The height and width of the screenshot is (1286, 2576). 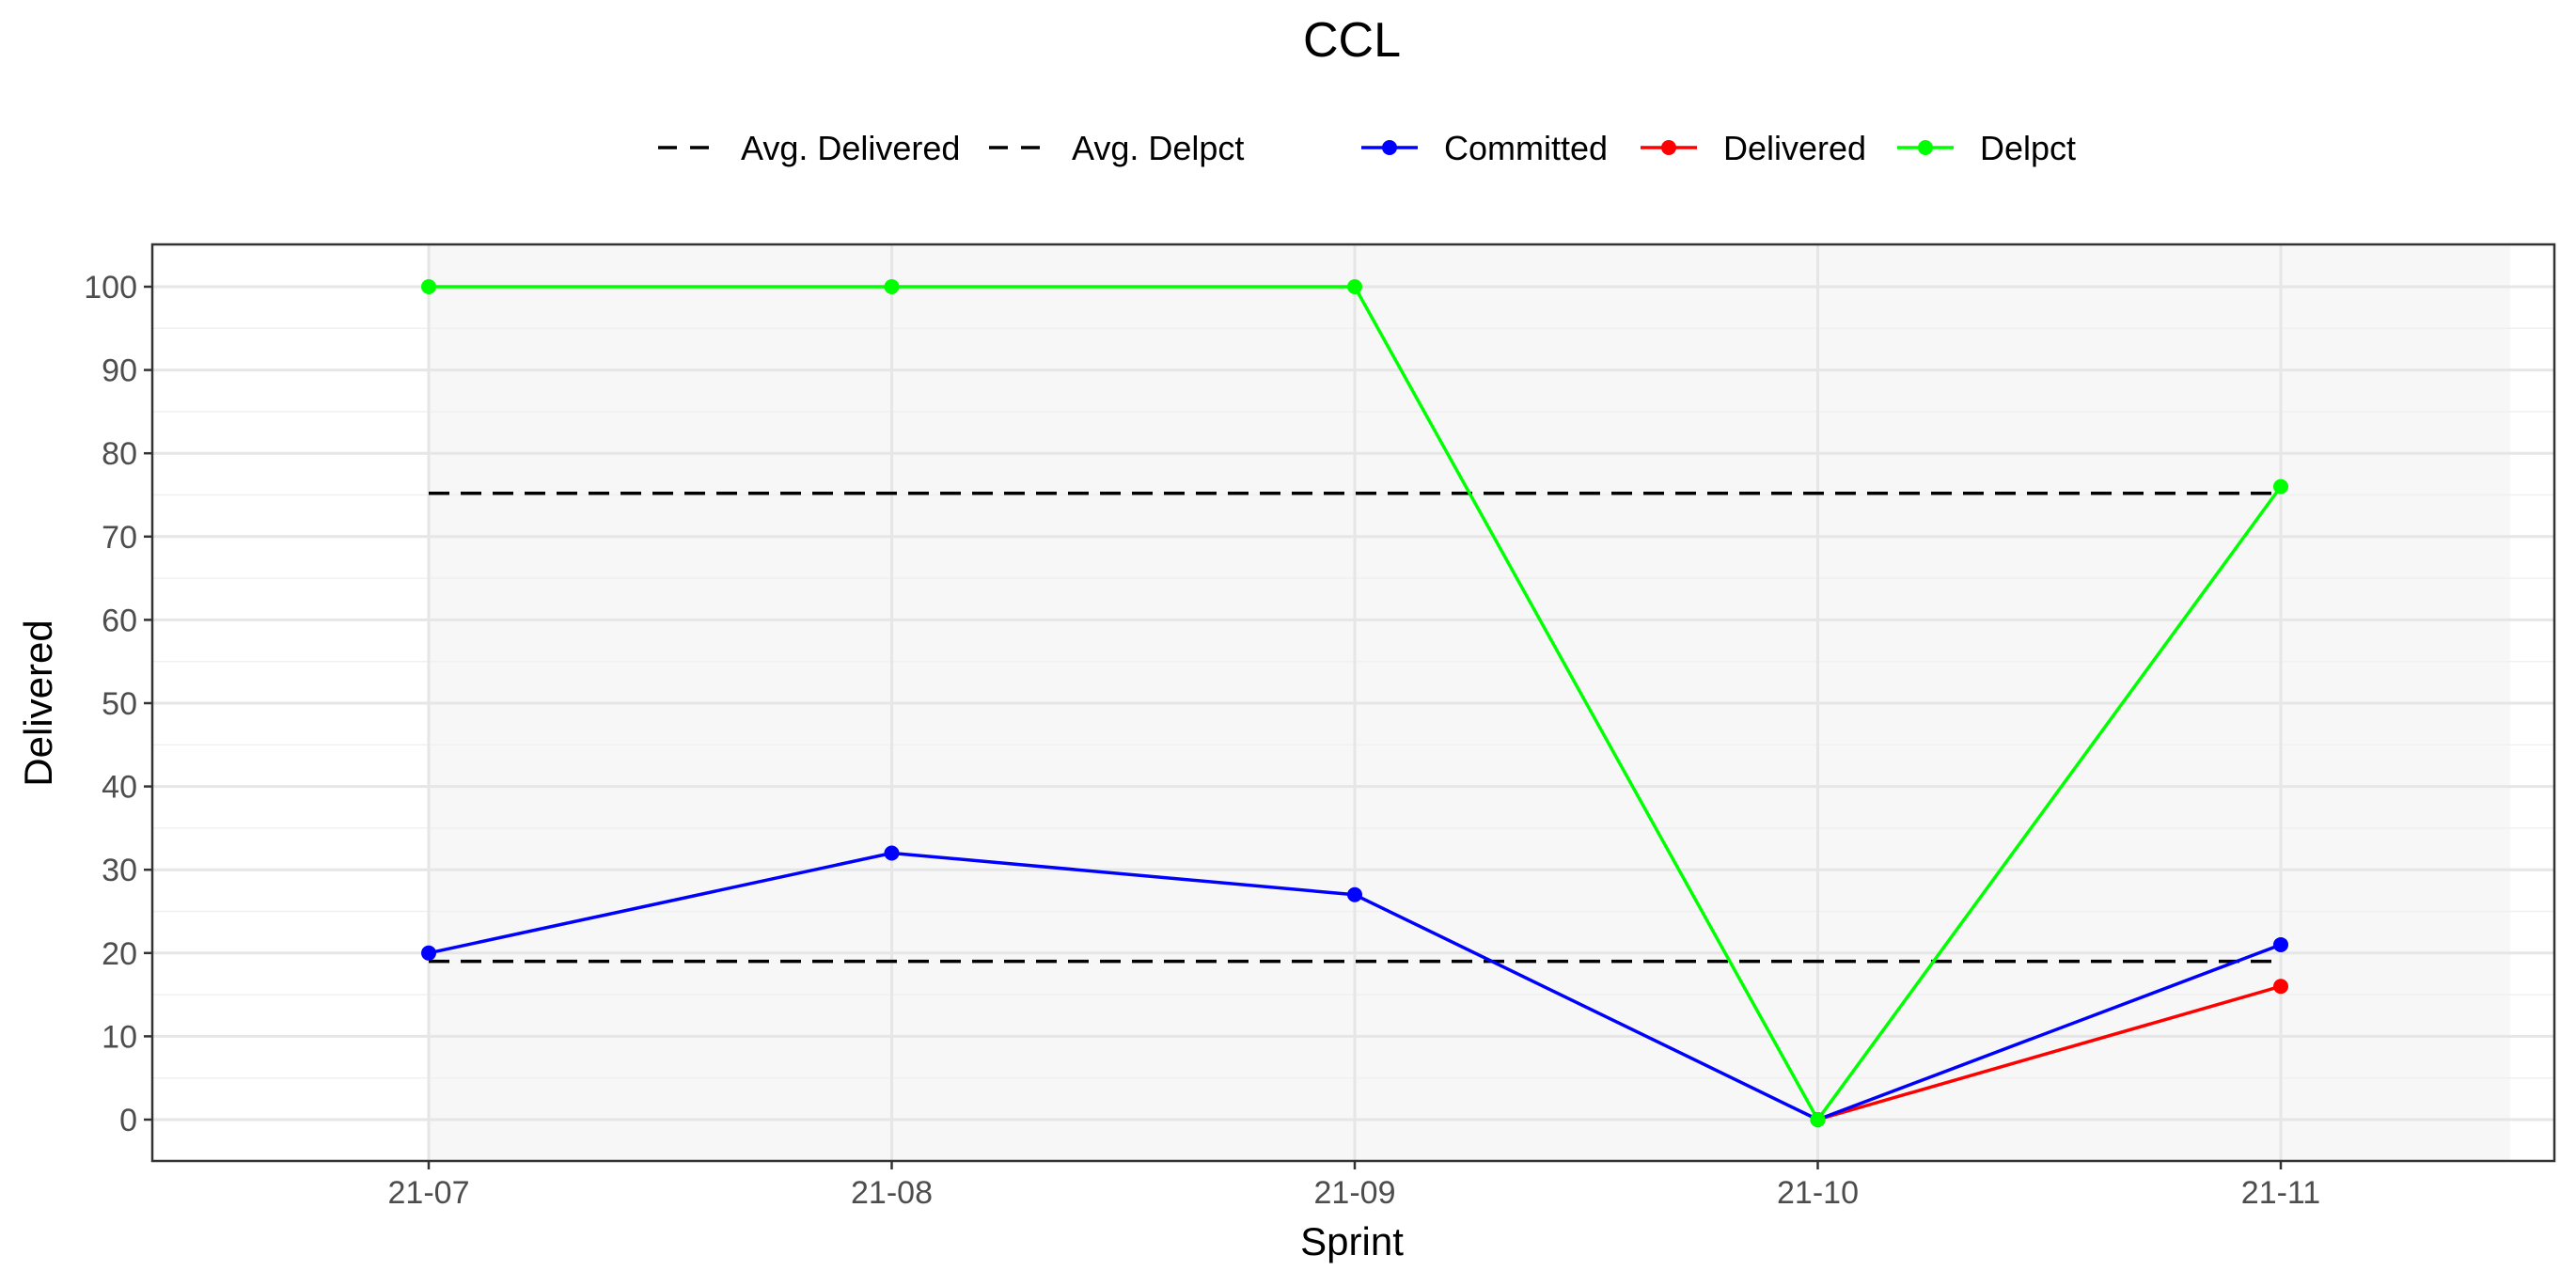 I want to click on y-tick-label: 100, so click(x=111, y=288).